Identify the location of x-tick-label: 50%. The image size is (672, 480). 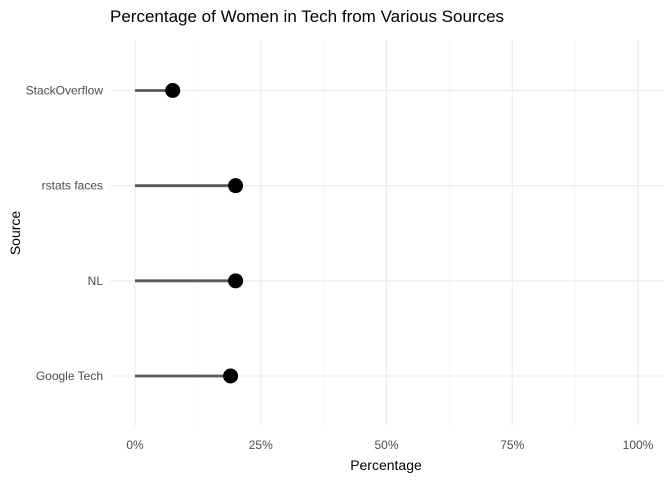
(386, 445).